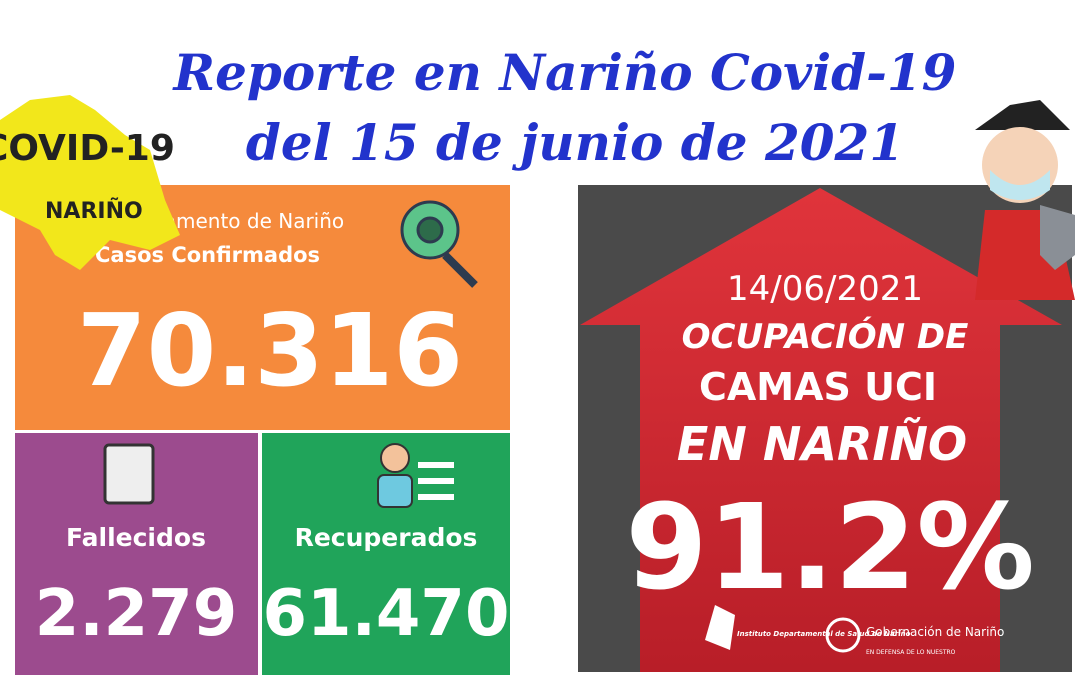 This screenshot has width=1080, height=675. I want to click on title: del 15 de junio de 2021, so click(575, 142).